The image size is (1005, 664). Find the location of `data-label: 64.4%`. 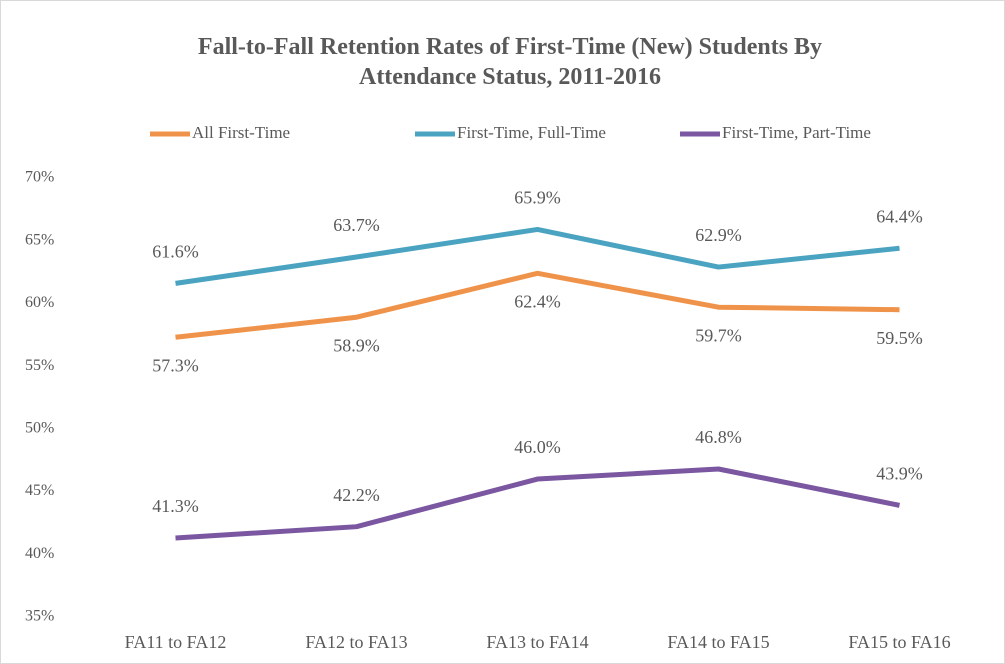

data-label: 64.4% is located at coordinates (899, 216).